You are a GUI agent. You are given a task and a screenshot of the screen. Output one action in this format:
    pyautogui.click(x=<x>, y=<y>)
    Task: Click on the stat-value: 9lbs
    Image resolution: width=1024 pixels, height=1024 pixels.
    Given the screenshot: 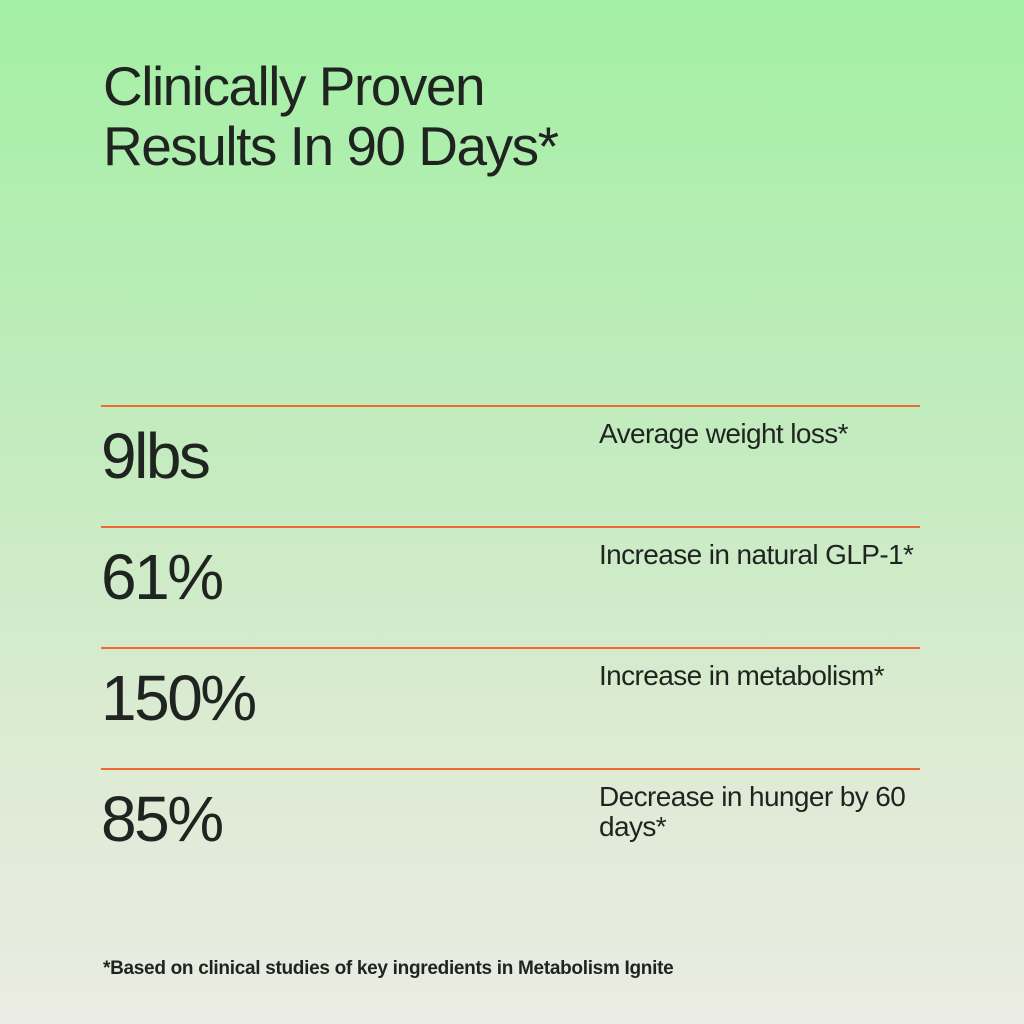 What is the action you would take?
    pyautogui.click(x=156, y=456)
    